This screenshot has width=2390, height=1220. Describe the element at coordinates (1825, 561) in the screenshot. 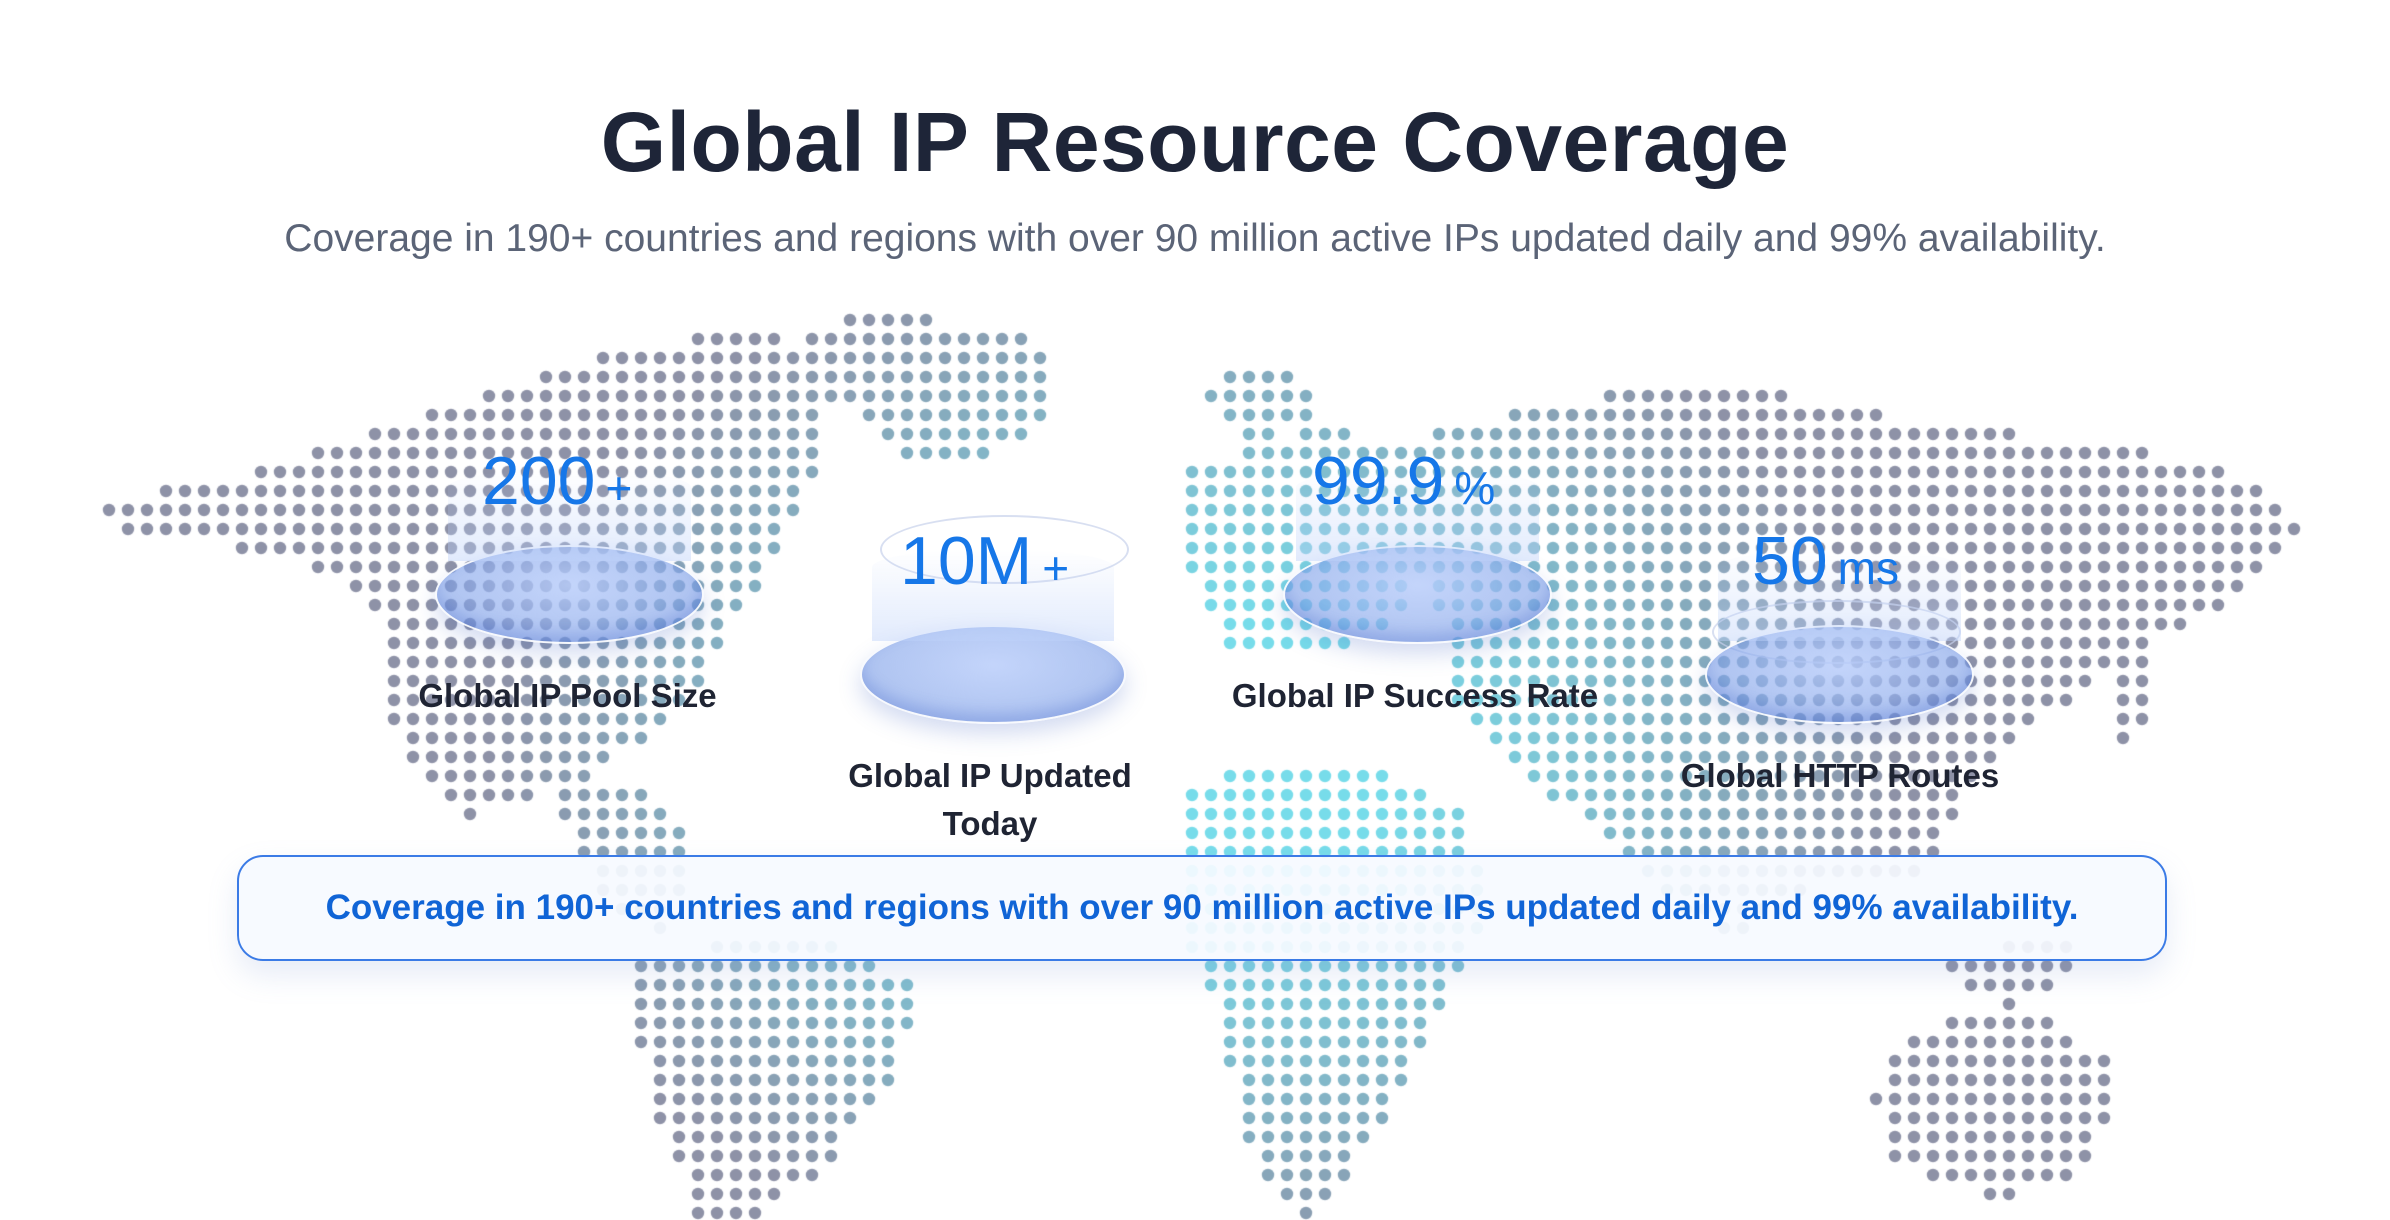

I see `stat-value: 50 ms` at that location.